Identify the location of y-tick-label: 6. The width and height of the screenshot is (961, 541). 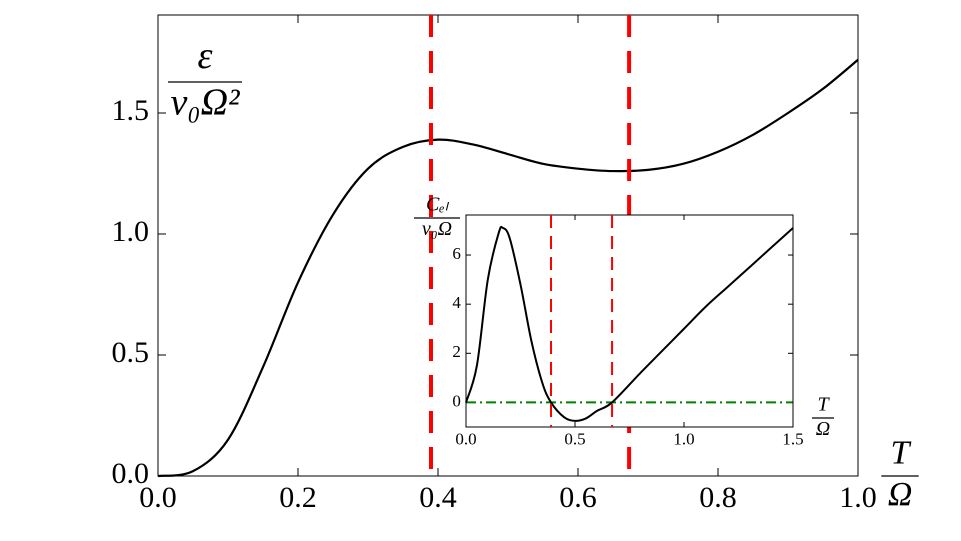
(456, 253).